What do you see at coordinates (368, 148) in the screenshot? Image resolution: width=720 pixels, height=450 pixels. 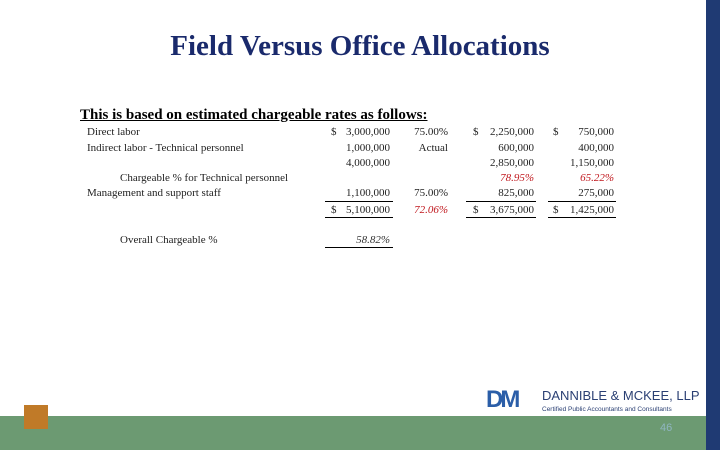 I see `indirect-labor-total: 1,000,000` at bounding box center [368, 148].